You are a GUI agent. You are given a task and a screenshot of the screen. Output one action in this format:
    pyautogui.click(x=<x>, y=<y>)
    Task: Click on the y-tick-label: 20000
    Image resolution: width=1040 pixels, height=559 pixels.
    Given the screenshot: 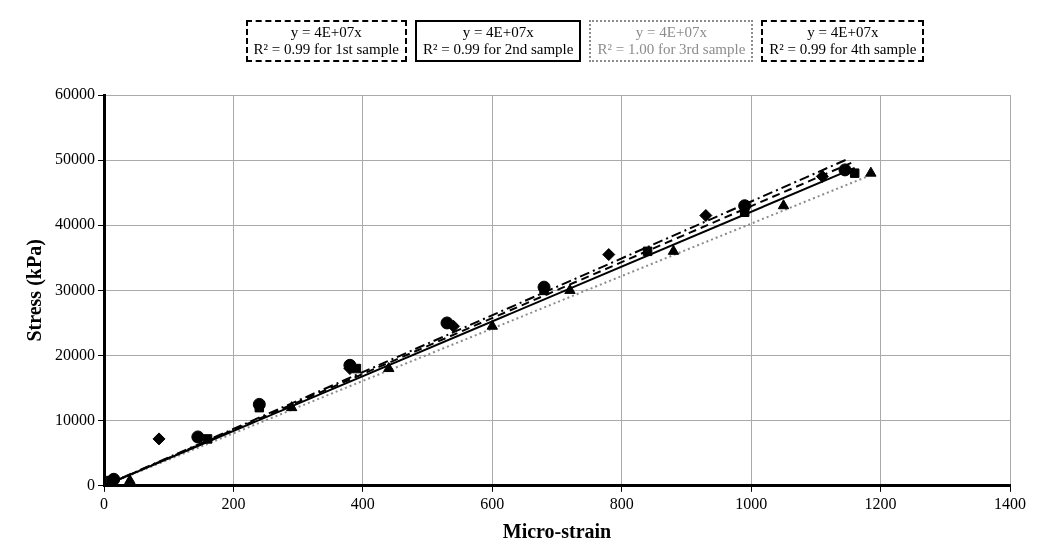 What is the action you would take?
    pyautogui.click(x=75, y=354)
    